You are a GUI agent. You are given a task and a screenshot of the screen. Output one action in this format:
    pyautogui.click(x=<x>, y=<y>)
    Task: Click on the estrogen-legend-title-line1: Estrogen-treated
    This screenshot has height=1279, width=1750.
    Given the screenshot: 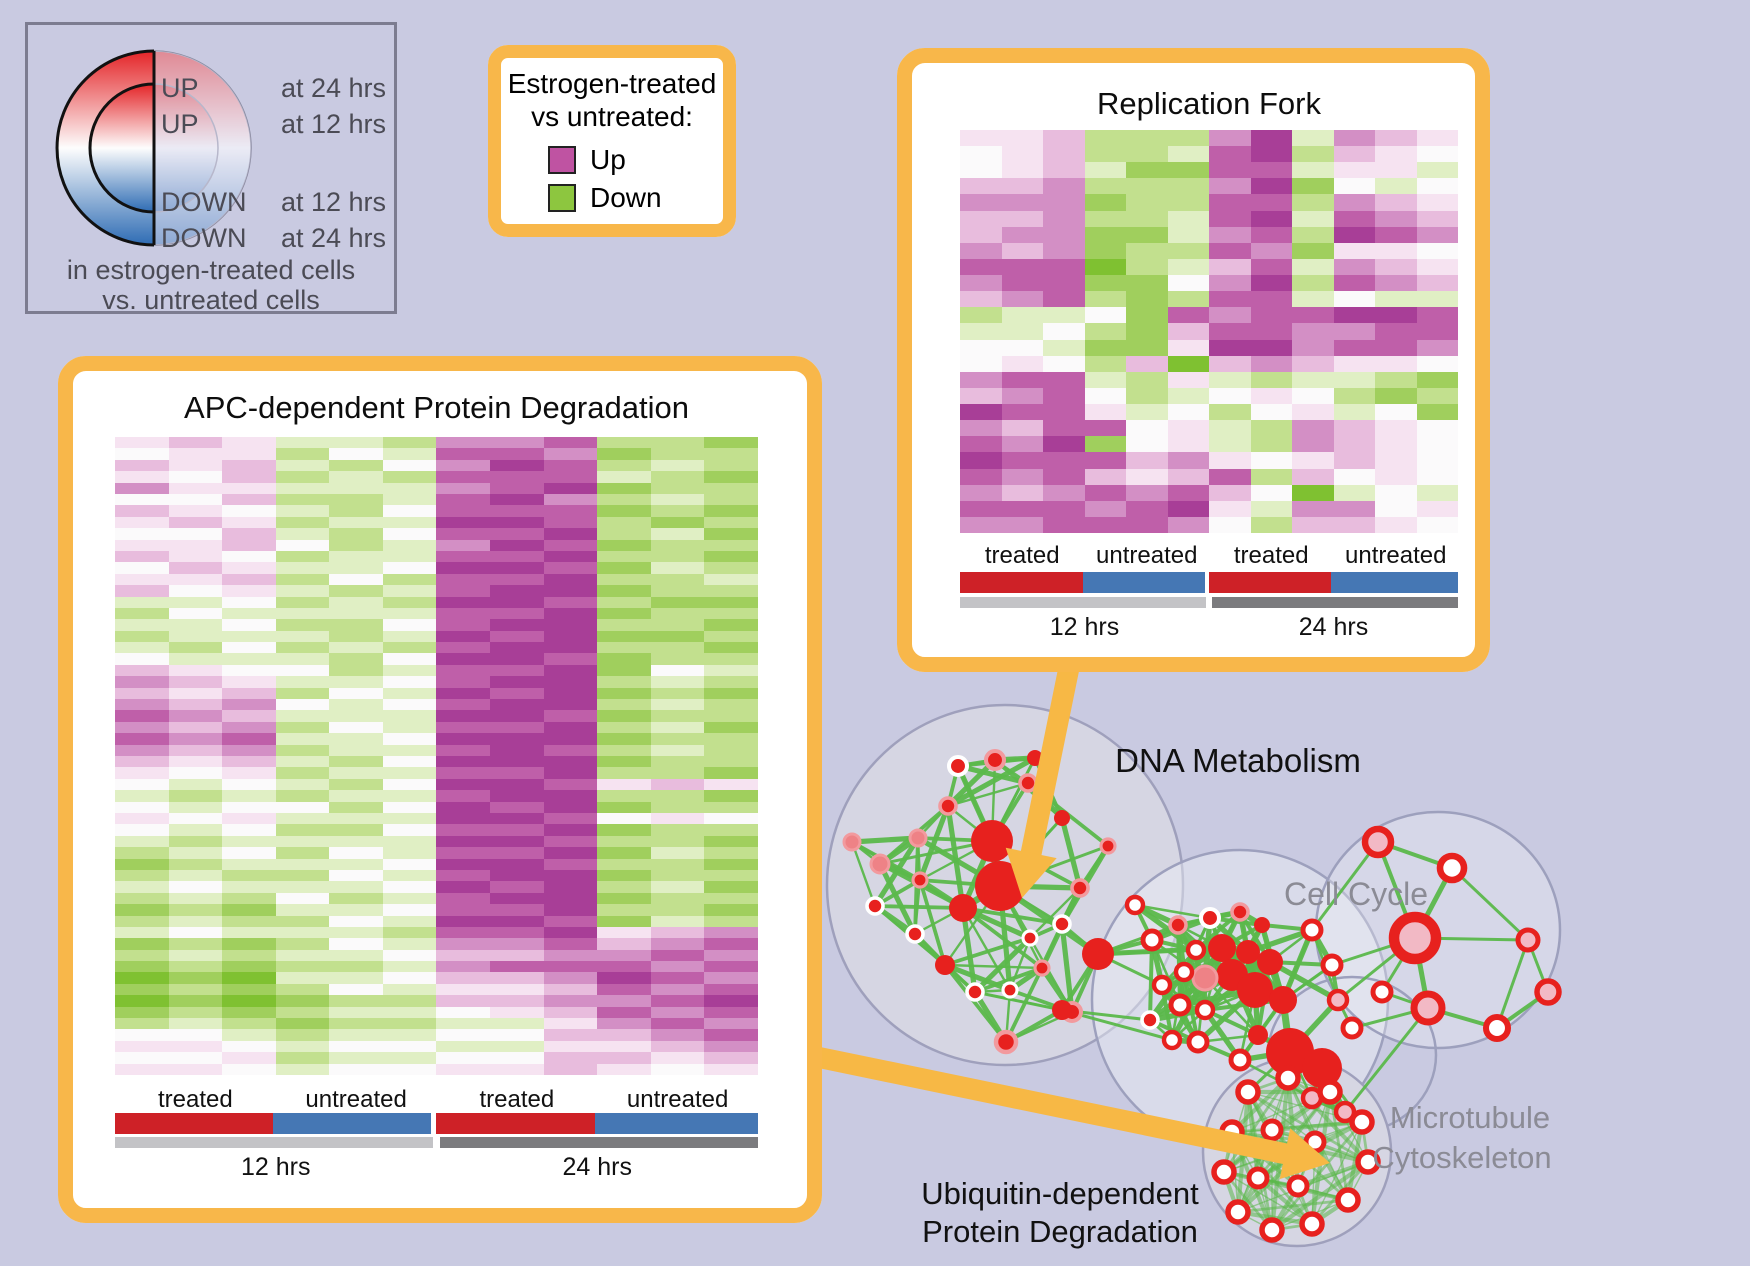 What is the action you would take?
    pyautogui.click(x=612, y=83)
    